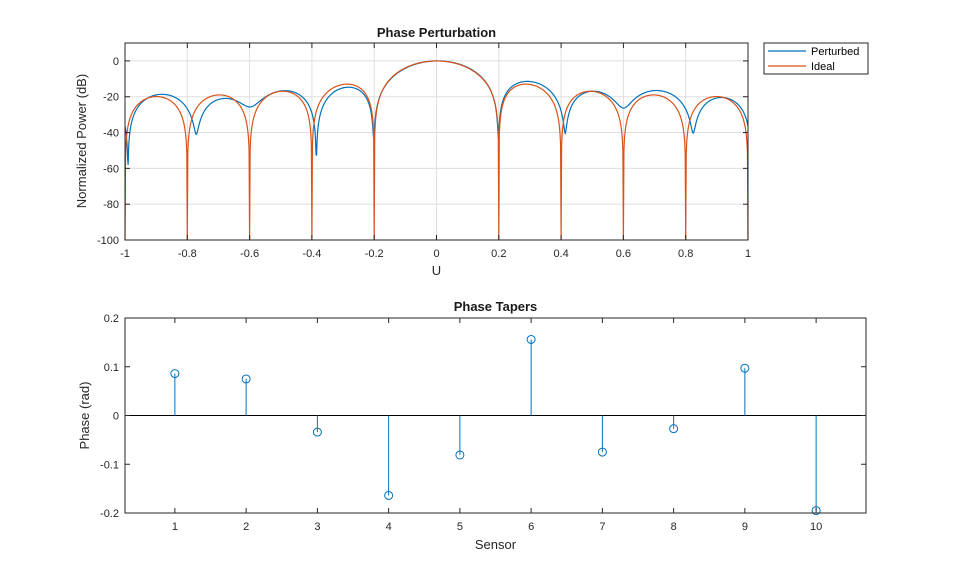 The image size is (959, 577). Describe the element at coordinates (602, 527) in the screenshot. I see `x-tick-label: 7` at that location.